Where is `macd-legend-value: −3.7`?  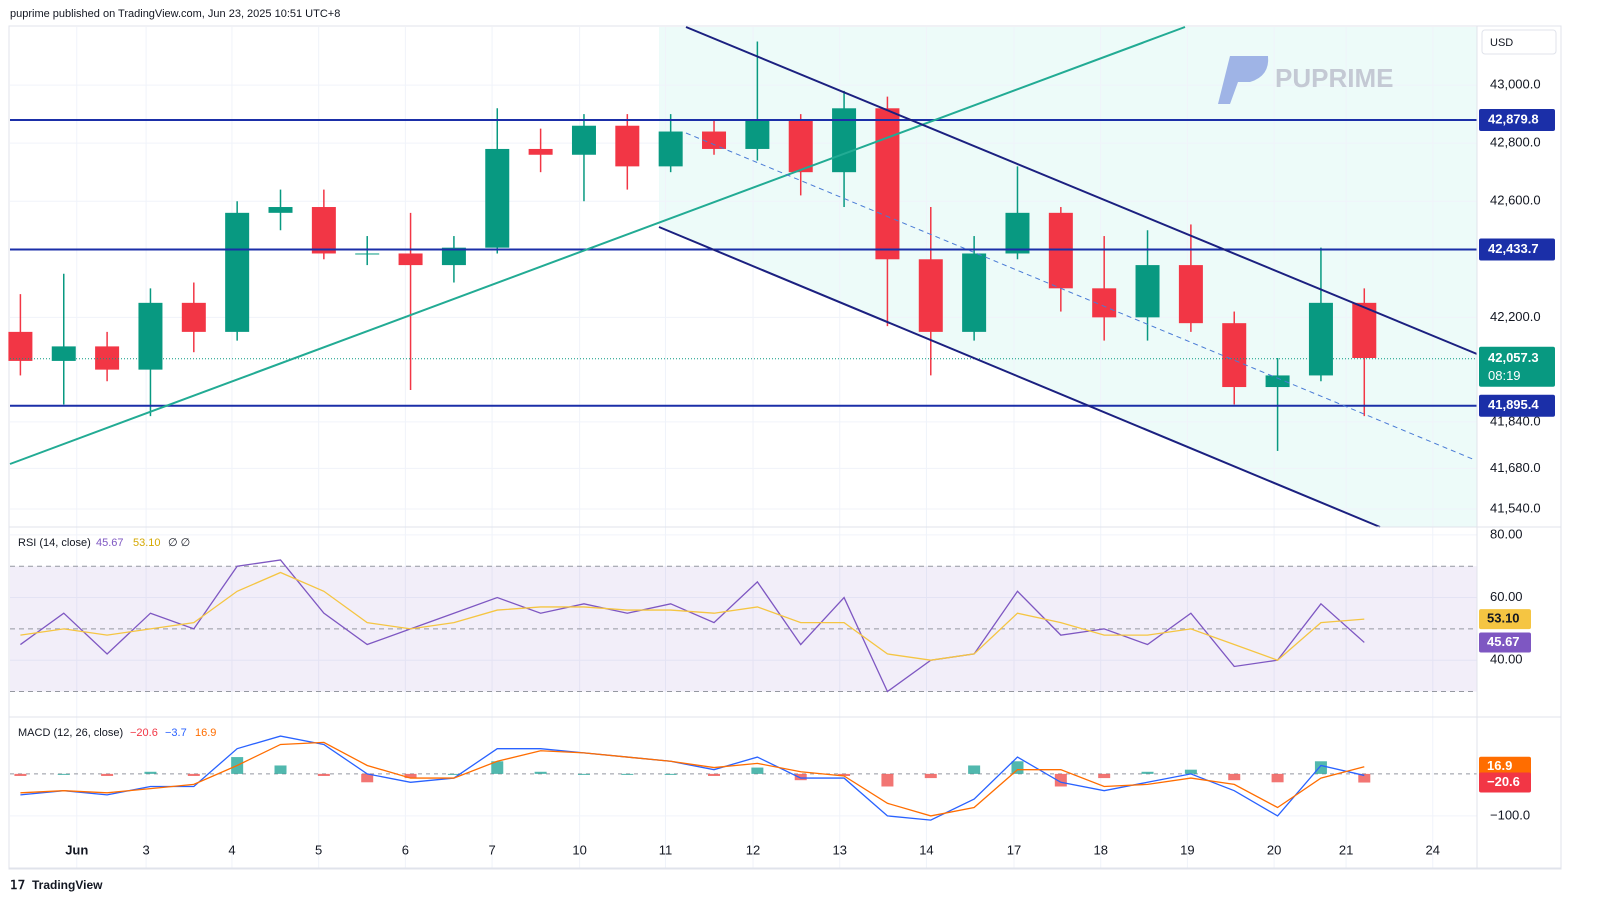
macd-legend-value: −3.7 is located at coordinates (176, 733).